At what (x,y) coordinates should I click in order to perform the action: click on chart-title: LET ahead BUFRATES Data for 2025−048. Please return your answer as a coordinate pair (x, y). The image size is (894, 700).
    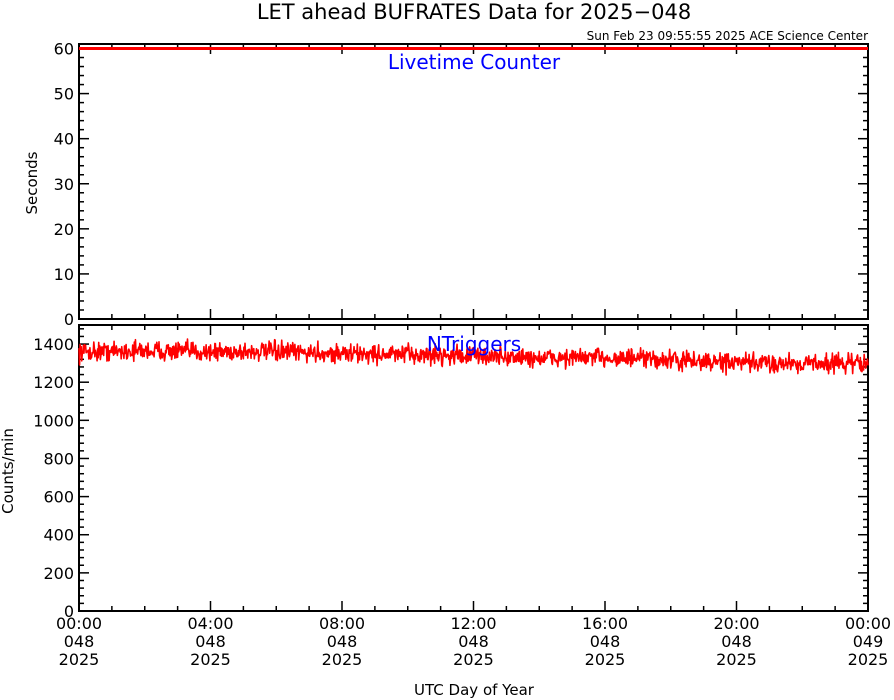
    Looking at the image, I should click on (474, 12).